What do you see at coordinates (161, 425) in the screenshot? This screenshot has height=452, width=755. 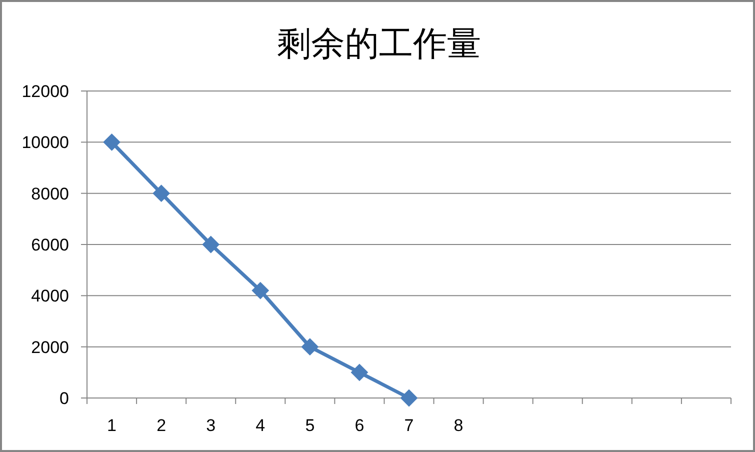 I see `x-tick-label: 2` at bounding box center [161, 425].